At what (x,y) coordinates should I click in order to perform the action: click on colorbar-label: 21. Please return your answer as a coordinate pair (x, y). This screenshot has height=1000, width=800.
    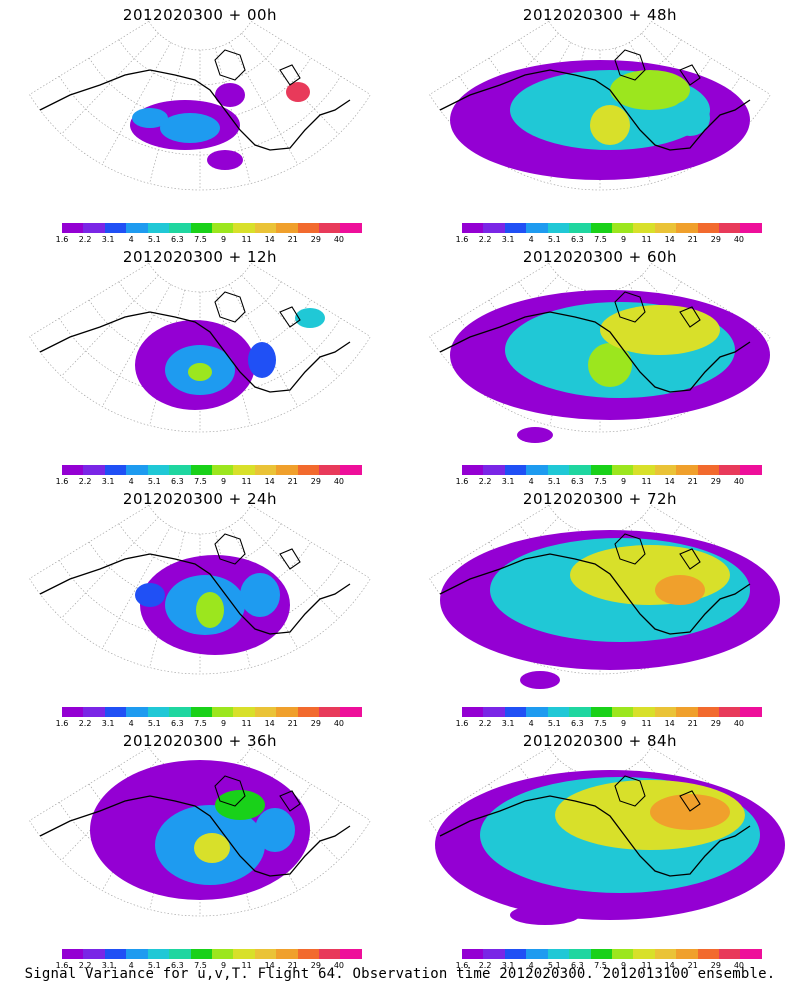
    Looking at the image, I should click on (292, 481).